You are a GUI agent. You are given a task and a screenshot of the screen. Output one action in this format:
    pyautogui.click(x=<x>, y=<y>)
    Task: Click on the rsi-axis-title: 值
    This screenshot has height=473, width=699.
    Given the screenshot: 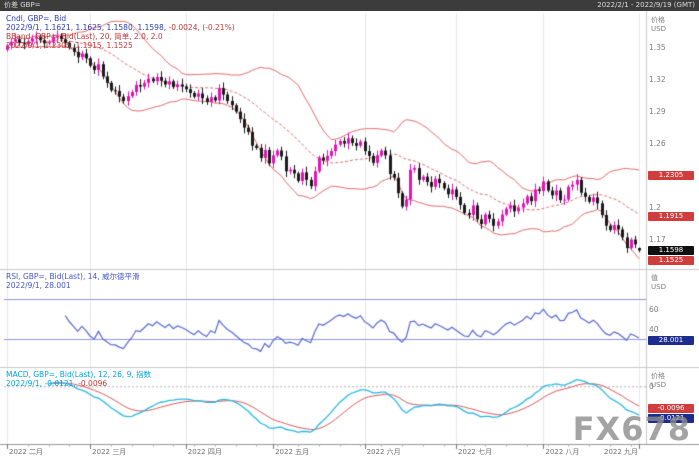 What is the action you would take?
    pyautogui.click(x=654, y=278)
    